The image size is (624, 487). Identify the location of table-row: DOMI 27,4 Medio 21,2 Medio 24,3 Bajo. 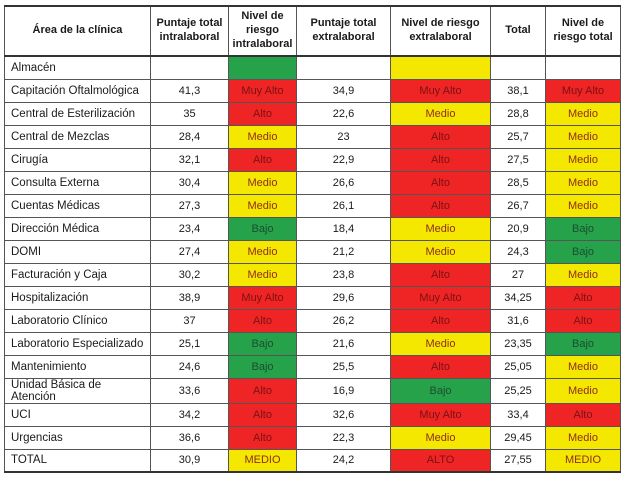
(312, 251).